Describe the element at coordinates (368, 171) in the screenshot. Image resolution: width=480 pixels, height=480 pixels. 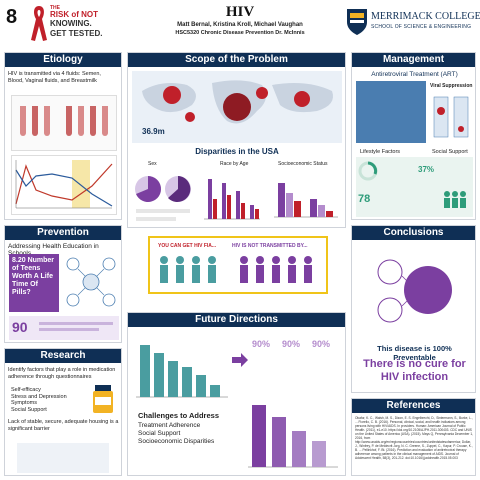
I see `pct-ring-icon` at that location.